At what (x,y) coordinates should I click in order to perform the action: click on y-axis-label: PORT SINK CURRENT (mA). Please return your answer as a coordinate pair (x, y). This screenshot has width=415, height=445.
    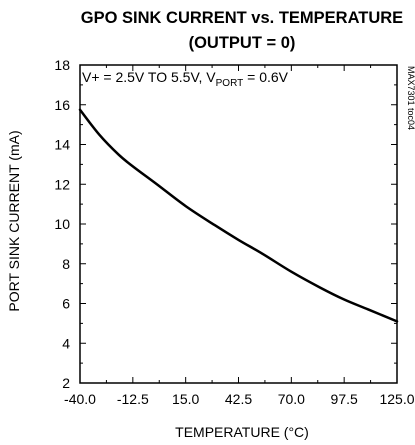
    Looking at the image, I should click on (14, 220).